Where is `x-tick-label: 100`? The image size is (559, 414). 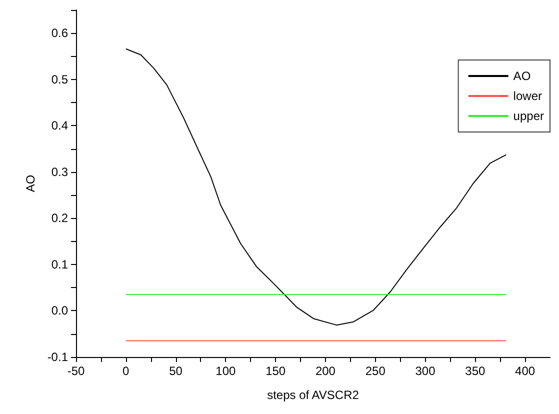
x-tick-label: 100 is located at coordinates (226, 371).